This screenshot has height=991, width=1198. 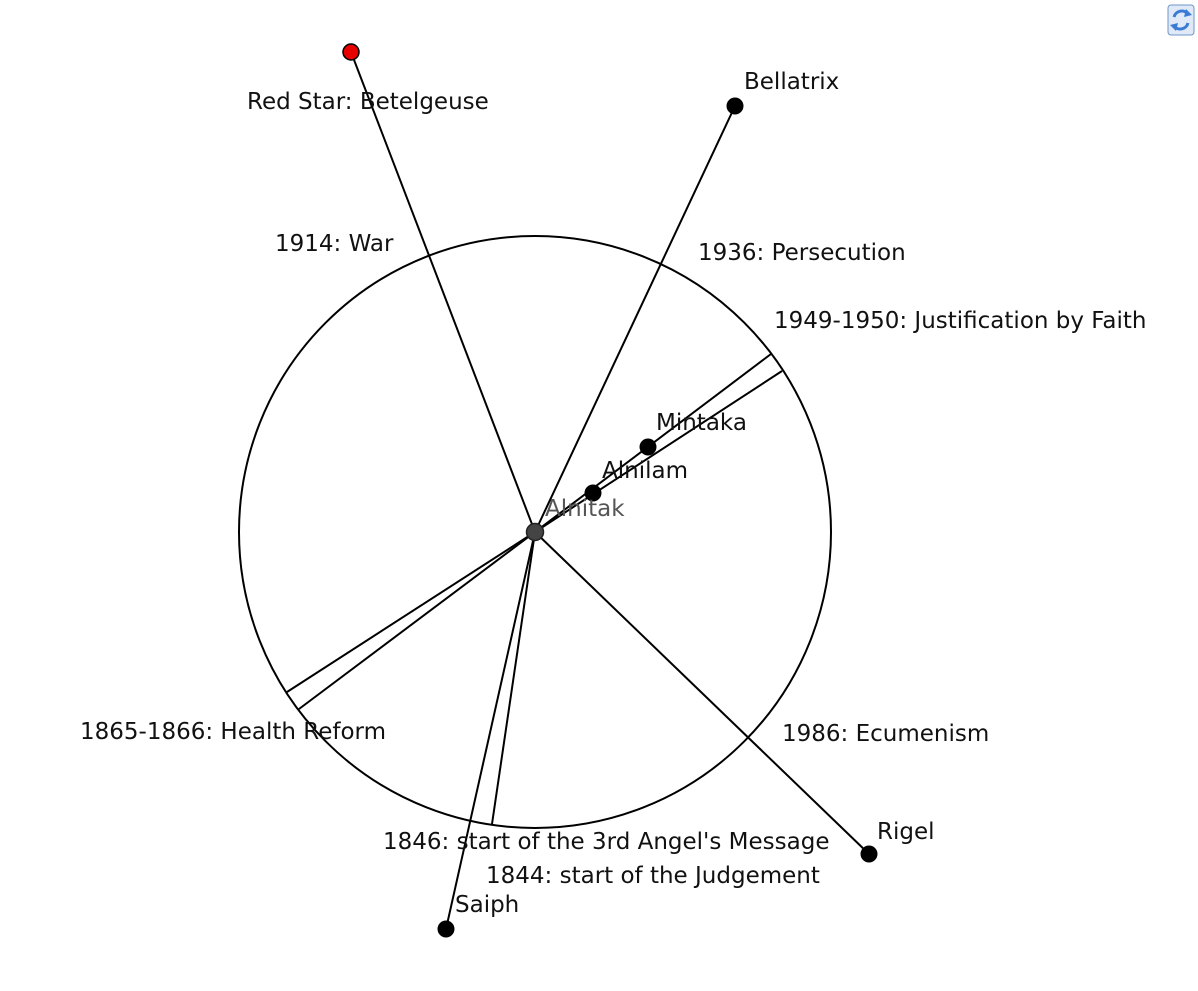 I want to click on label-betelgeuse: Red Star: Betelgeuse, so click(x=368, y=102).